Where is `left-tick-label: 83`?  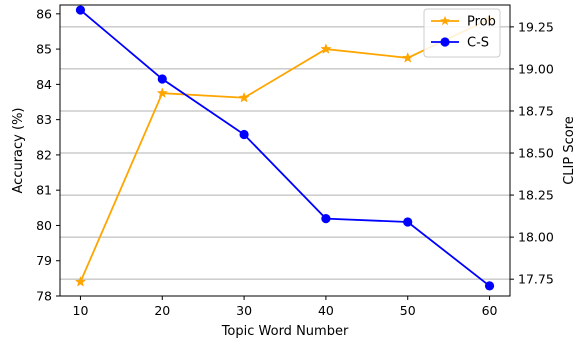
left-tick-label: 83 is located at coordinates (44, 119).